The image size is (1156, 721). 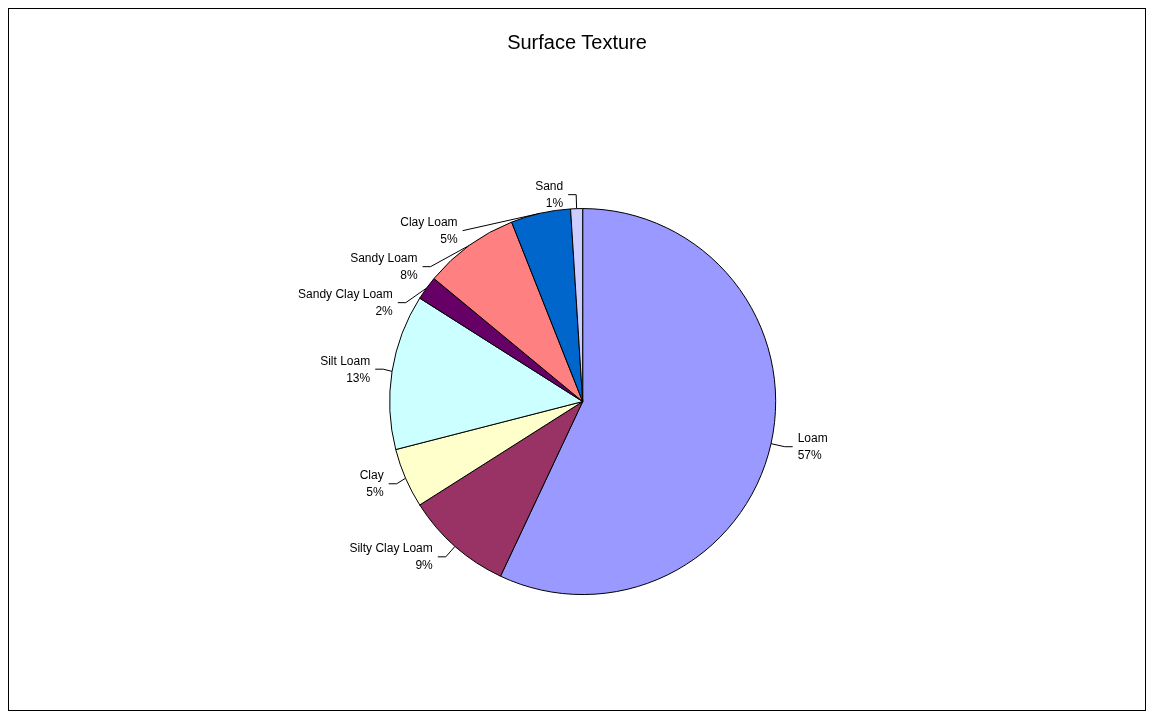 What do you see at coordinates (424, 565) in the screenshot?
I see `data-label: 9%` at bounding box center [424, 565].